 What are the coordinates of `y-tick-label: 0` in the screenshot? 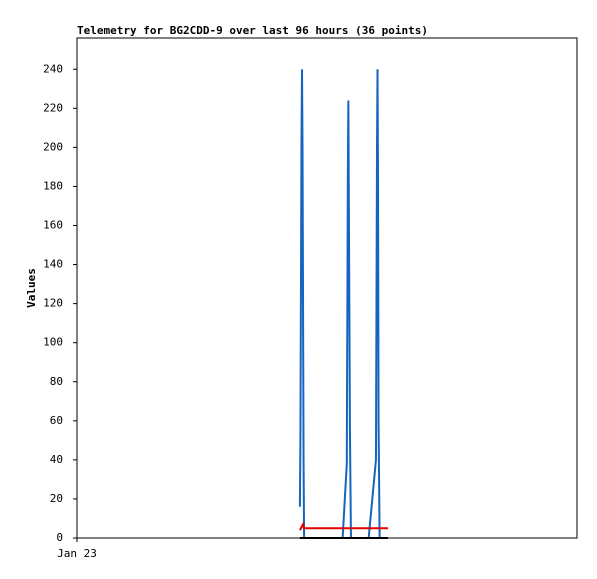 It's located at (59, 537).